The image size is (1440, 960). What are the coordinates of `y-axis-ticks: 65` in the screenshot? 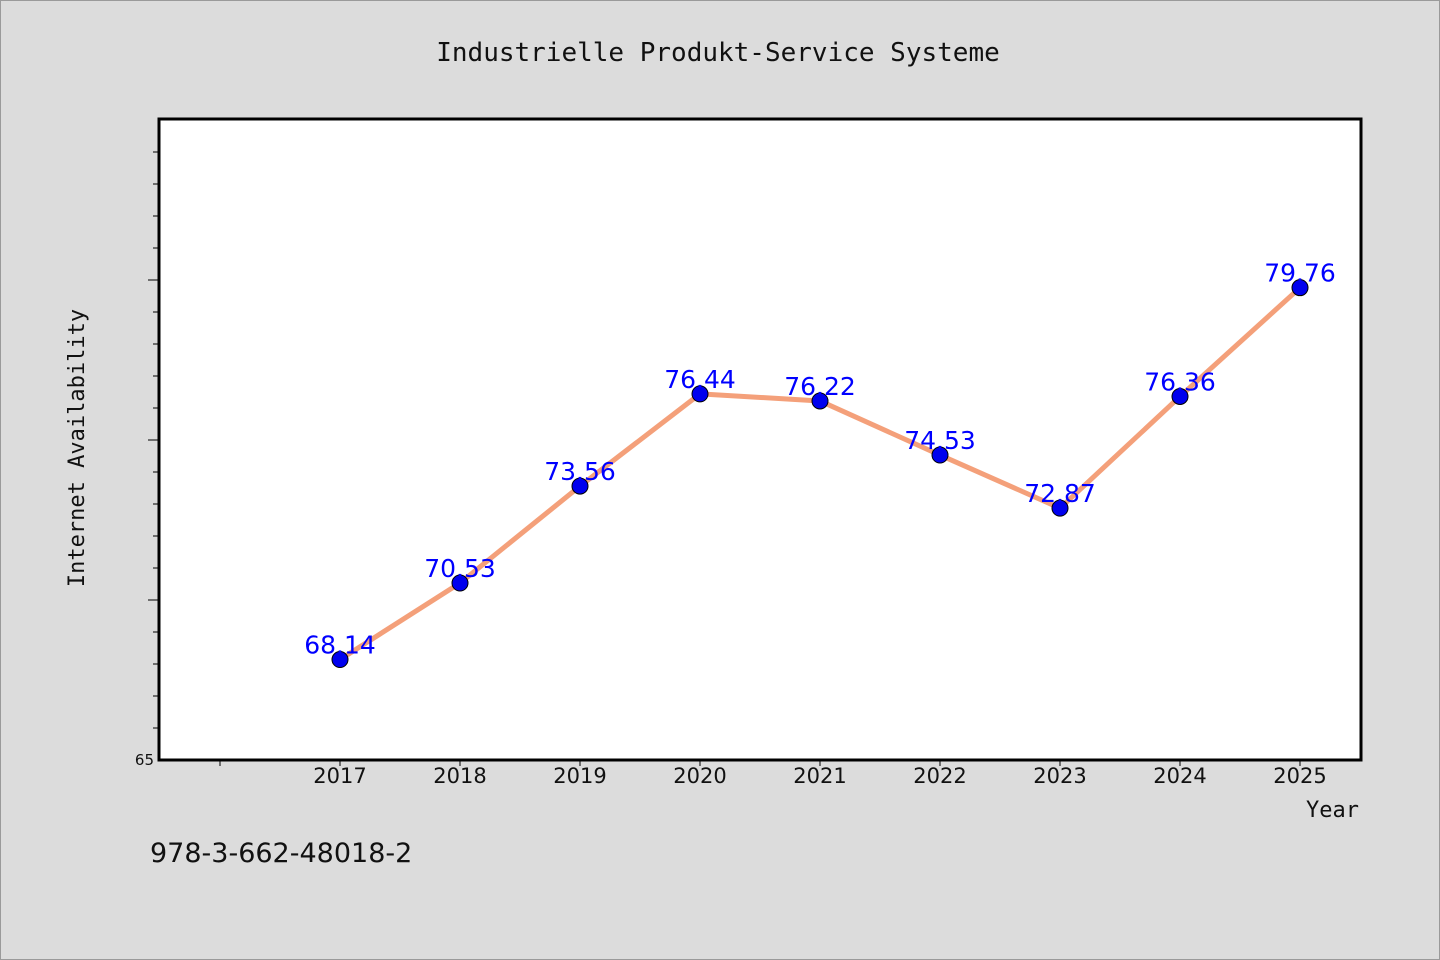 It's located at (147, 460).